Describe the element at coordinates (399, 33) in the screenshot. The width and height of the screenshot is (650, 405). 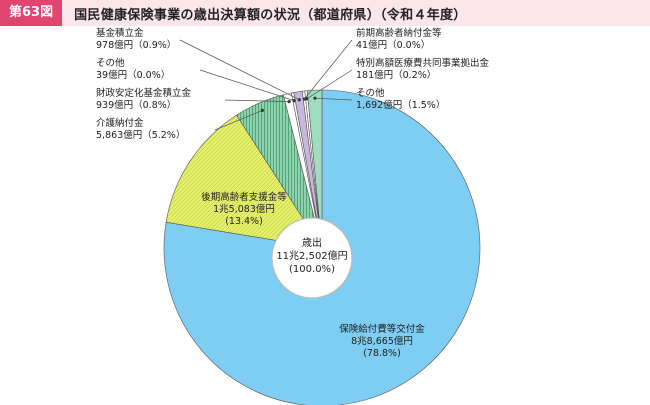
I see `slice-label-line: 前期高齢者納付金等` at that location.